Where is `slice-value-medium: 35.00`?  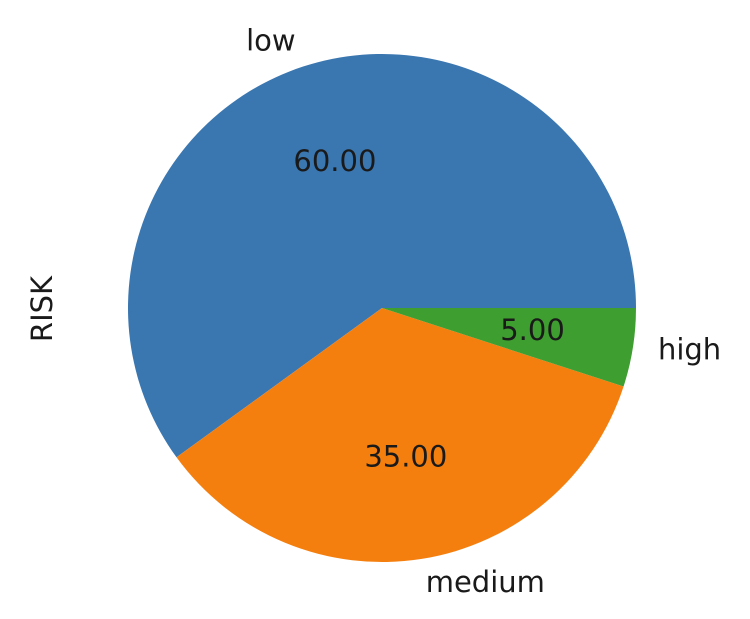
slice-value-medium: 35.00 is located at coordinates (405, 457).